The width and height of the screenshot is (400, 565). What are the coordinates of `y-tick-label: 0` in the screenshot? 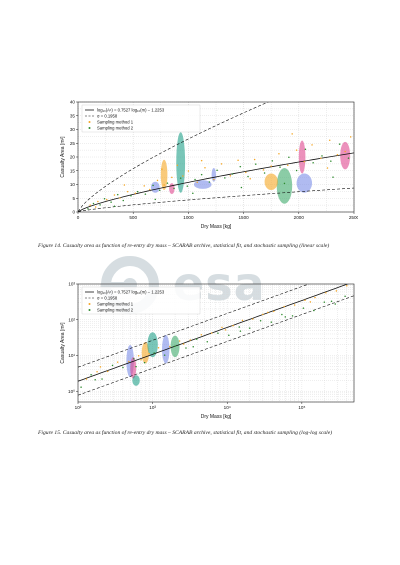 It's located at (73, 212).